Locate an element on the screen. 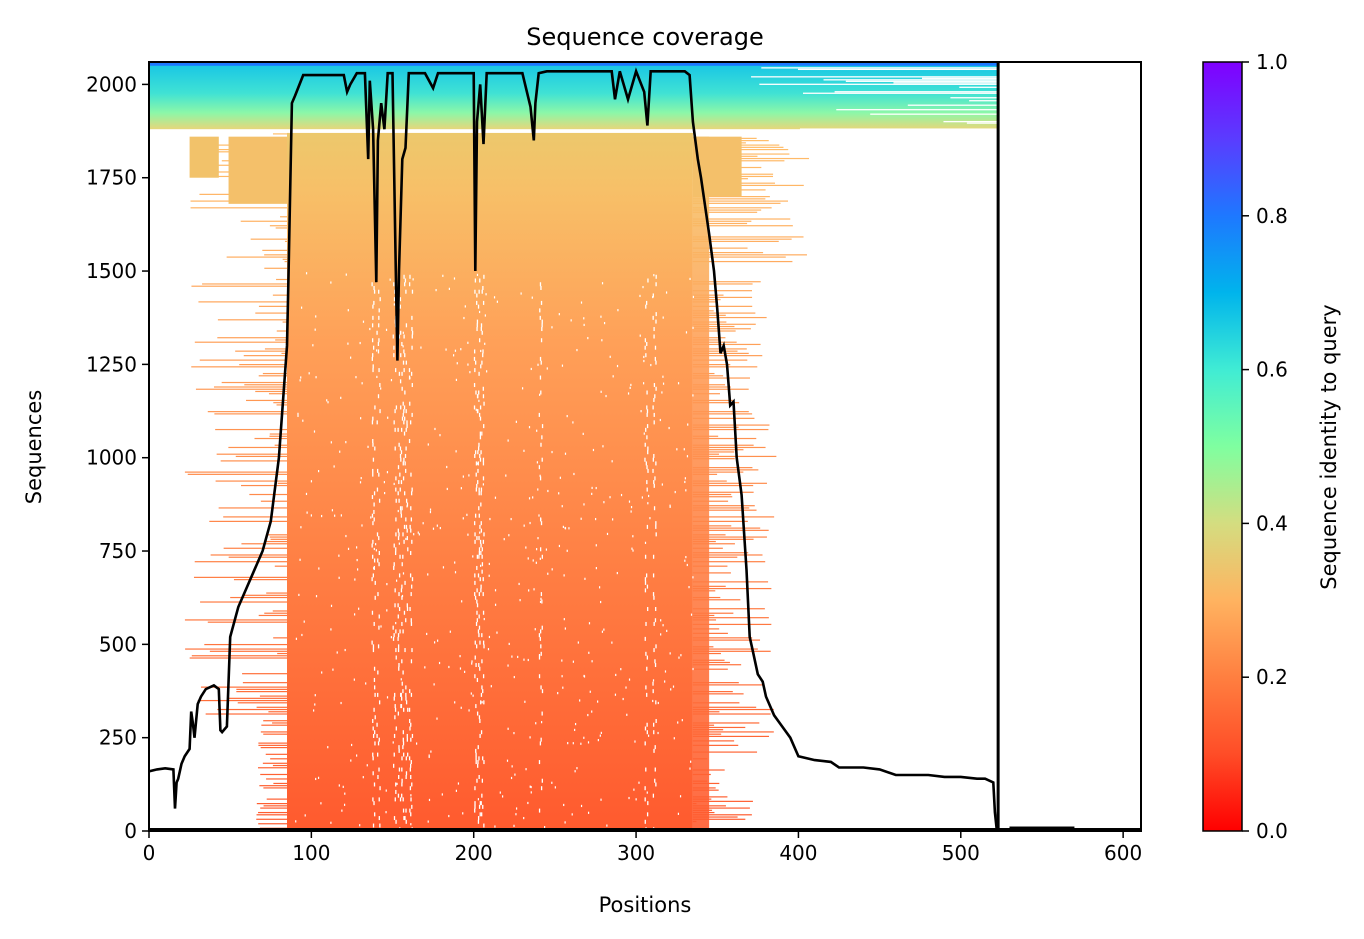 This screenshot has width=1364, height=939. heatmap-right-block is located at coordinates (701, 483).